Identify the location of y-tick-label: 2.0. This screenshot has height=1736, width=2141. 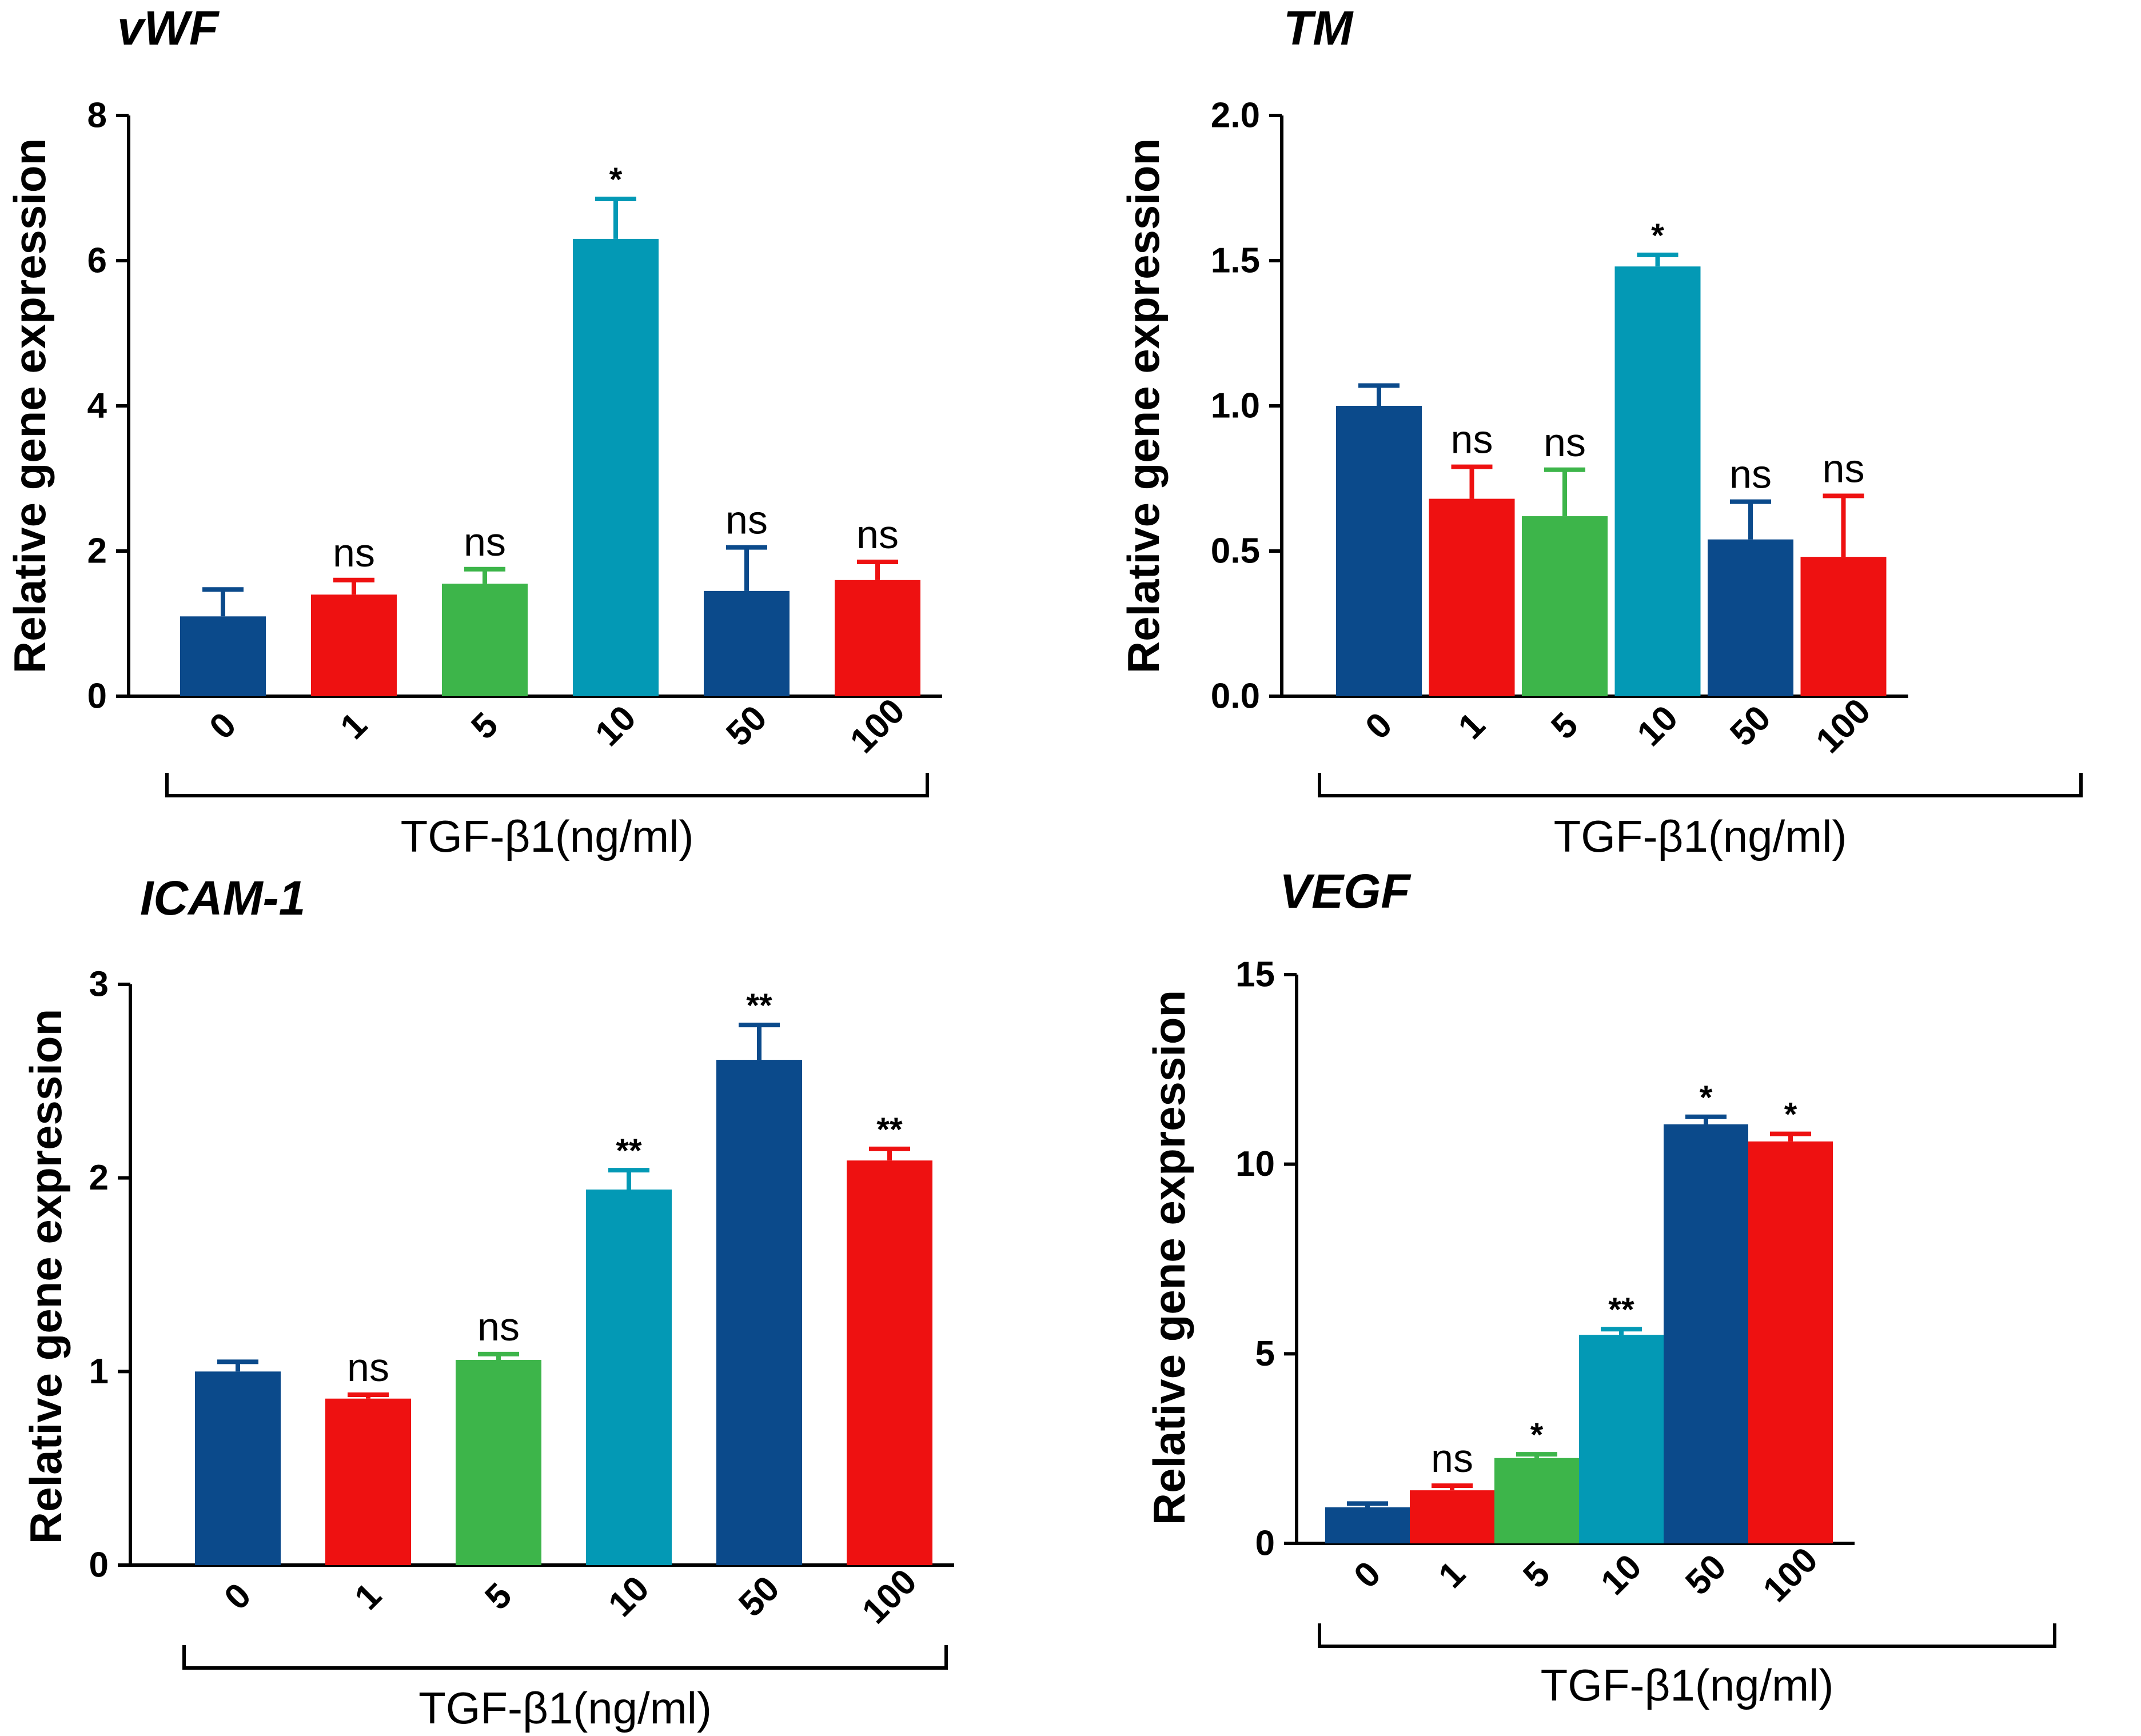
(1235, 115).